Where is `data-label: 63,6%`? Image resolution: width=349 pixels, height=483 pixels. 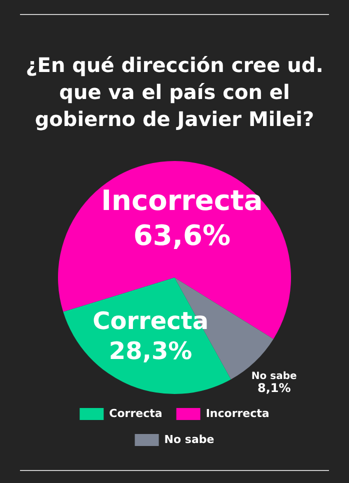
data-label: 63,6% is located at coordinates (182, 235).